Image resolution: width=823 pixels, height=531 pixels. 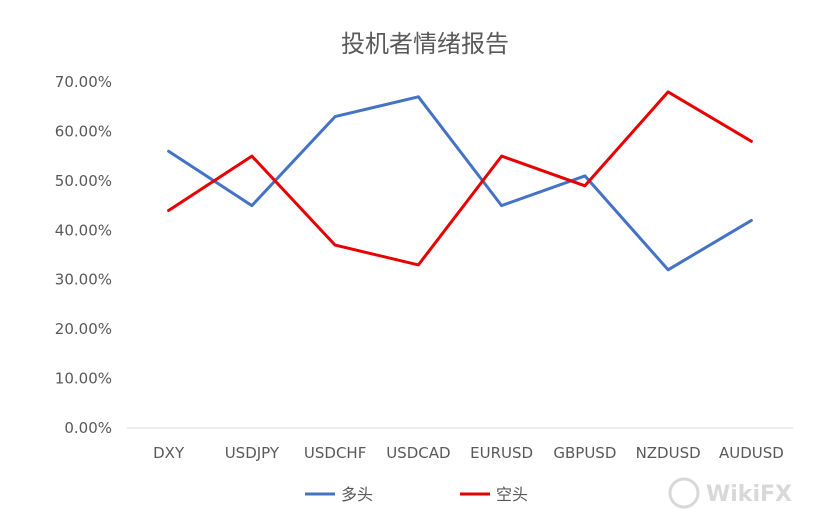 I want to click on y-tick-label: 70.00%, so click(x=83, y=82).